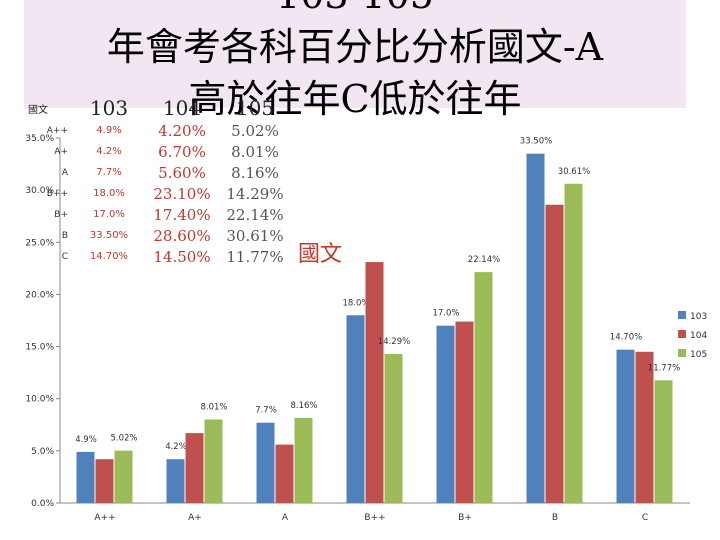 This screenshot has height=540, width=720. I want to click on table-cell-grade: C, so click(64, 256).